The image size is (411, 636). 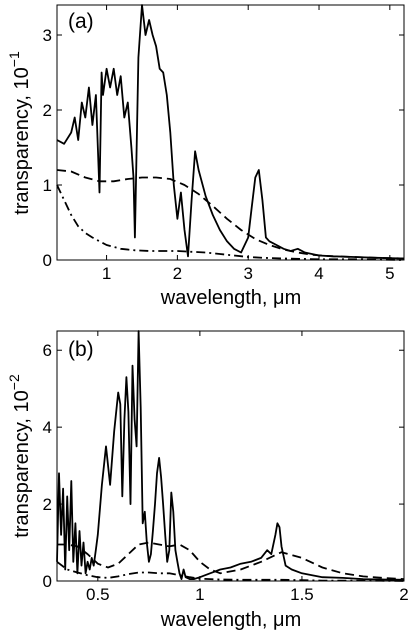 I want to click on panel-b-label: (b), so click(x=81, y=349).